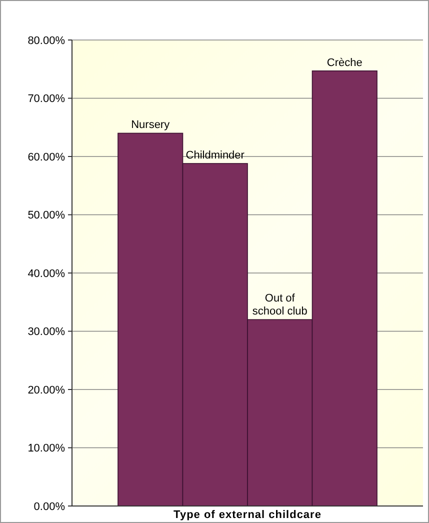  I want to click on y-tick-label: 0.00%, so click(50, 506).